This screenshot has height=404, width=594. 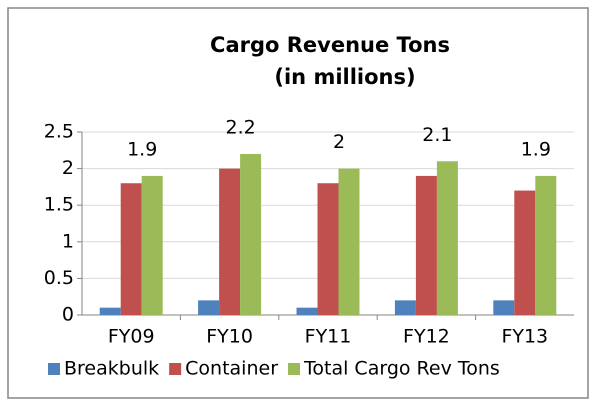 I want to click on chart-subtitle: (in millions), so click(x=344, y=77).